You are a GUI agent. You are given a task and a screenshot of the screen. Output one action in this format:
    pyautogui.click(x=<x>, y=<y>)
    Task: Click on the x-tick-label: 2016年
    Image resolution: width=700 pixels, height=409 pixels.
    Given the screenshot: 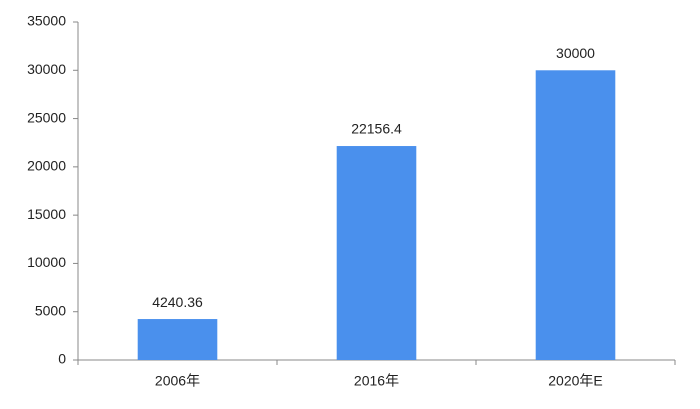 What is the action you would take?
    pyautogui.click(x=376, y=381)
    